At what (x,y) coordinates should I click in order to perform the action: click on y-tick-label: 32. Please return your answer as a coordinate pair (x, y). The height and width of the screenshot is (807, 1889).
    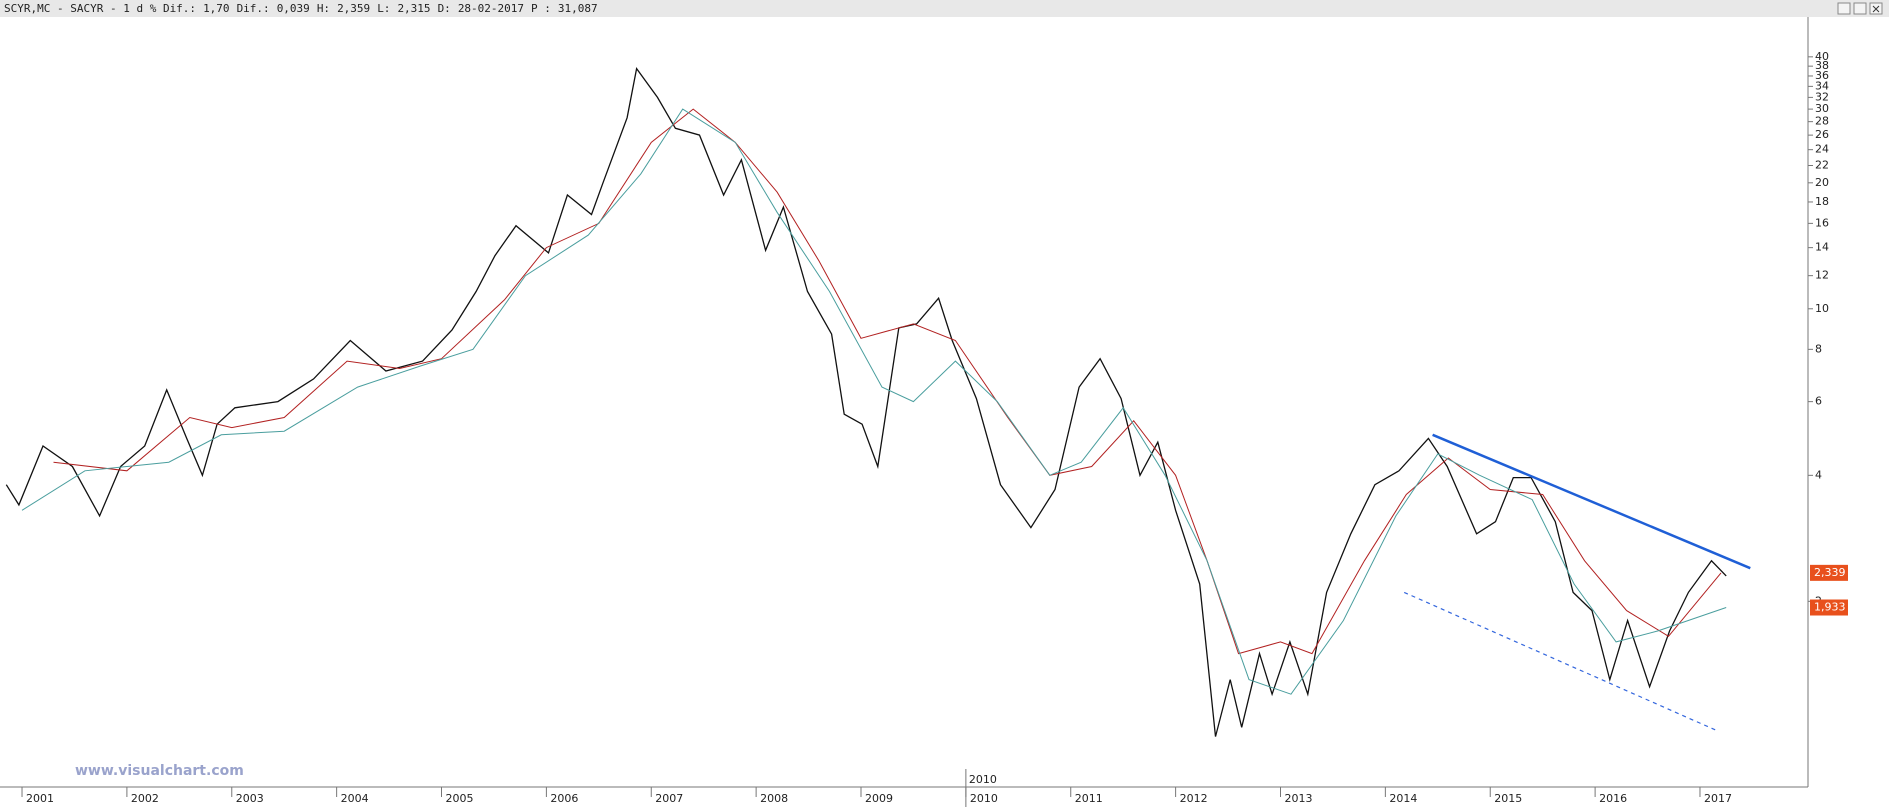
    Looking at the image, I should click on (1822, 96).